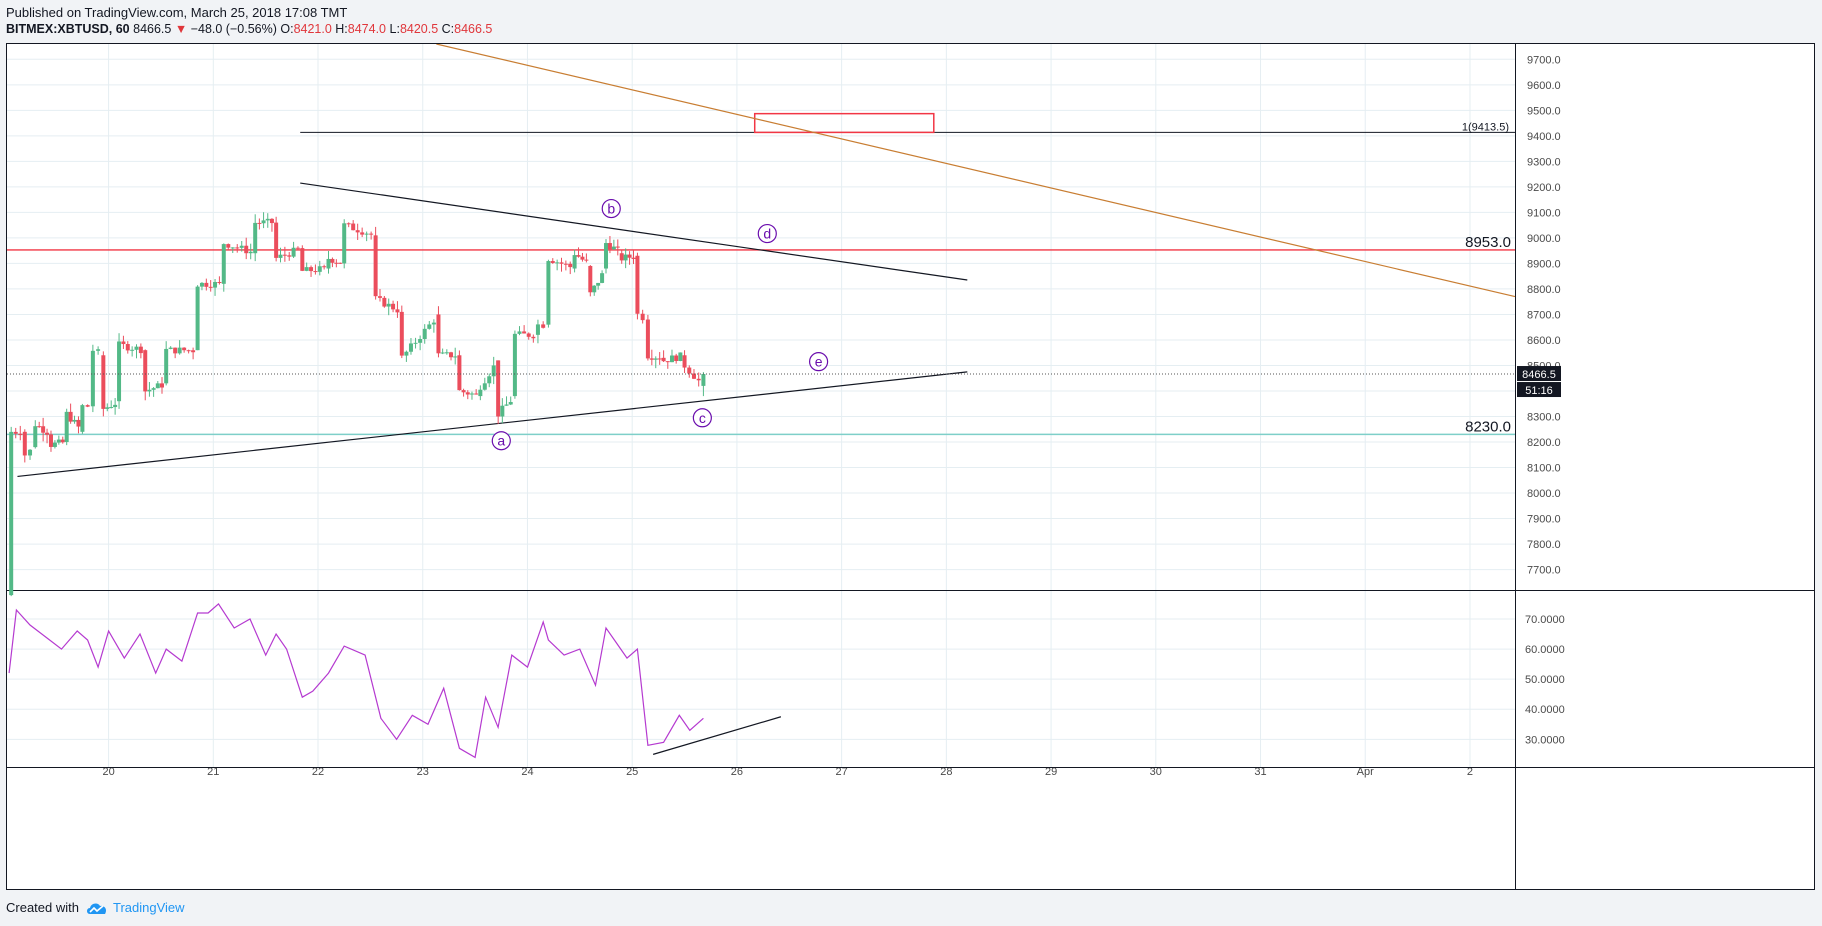  What do you see at coordinates (527, 772) in the screenshot?
I see `x-tick-label: 24` at bounding box center [527, 772].